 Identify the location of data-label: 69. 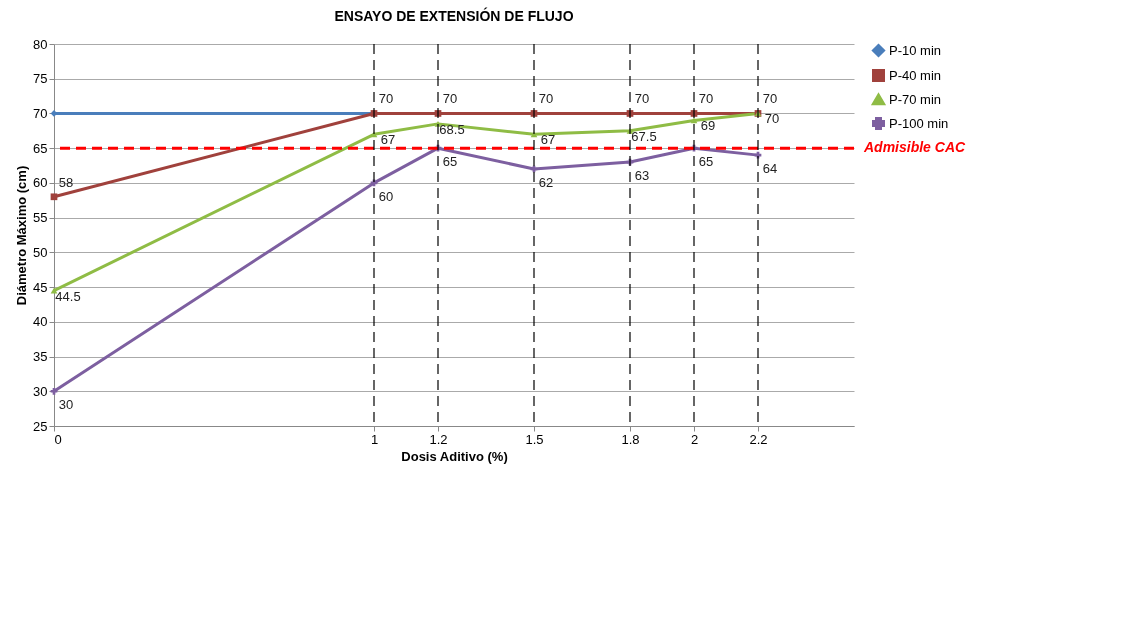
(708, 126).